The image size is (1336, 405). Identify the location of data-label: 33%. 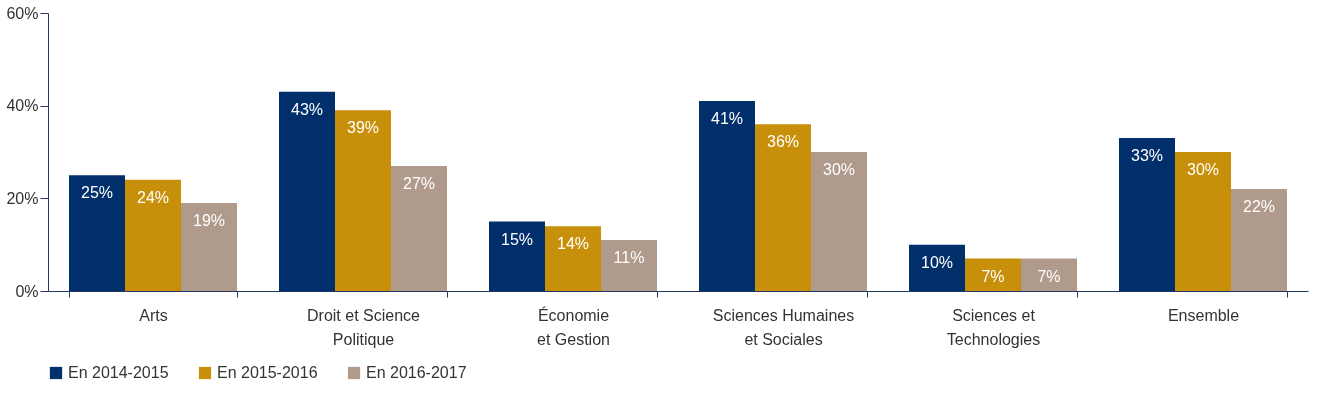
(1147, 156).